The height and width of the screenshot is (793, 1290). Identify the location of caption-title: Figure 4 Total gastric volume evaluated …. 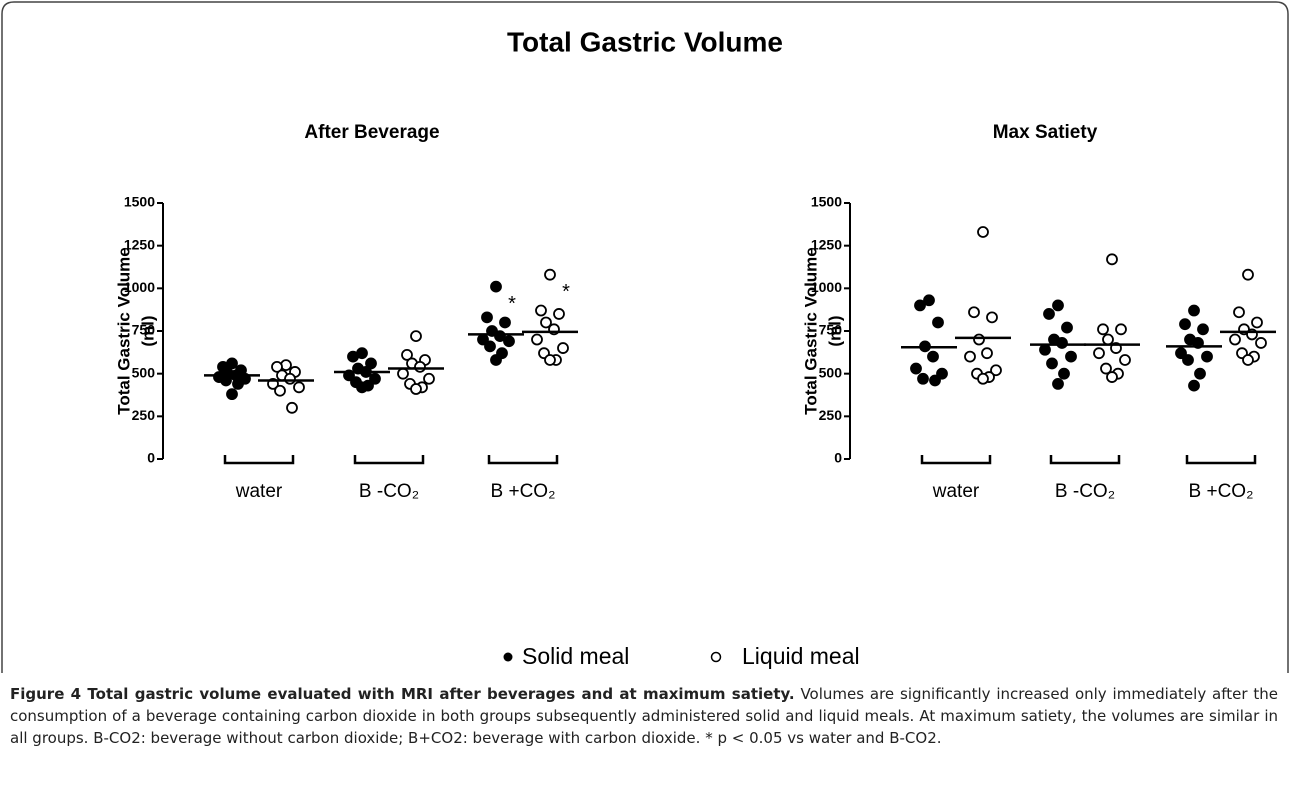
(402, 694).